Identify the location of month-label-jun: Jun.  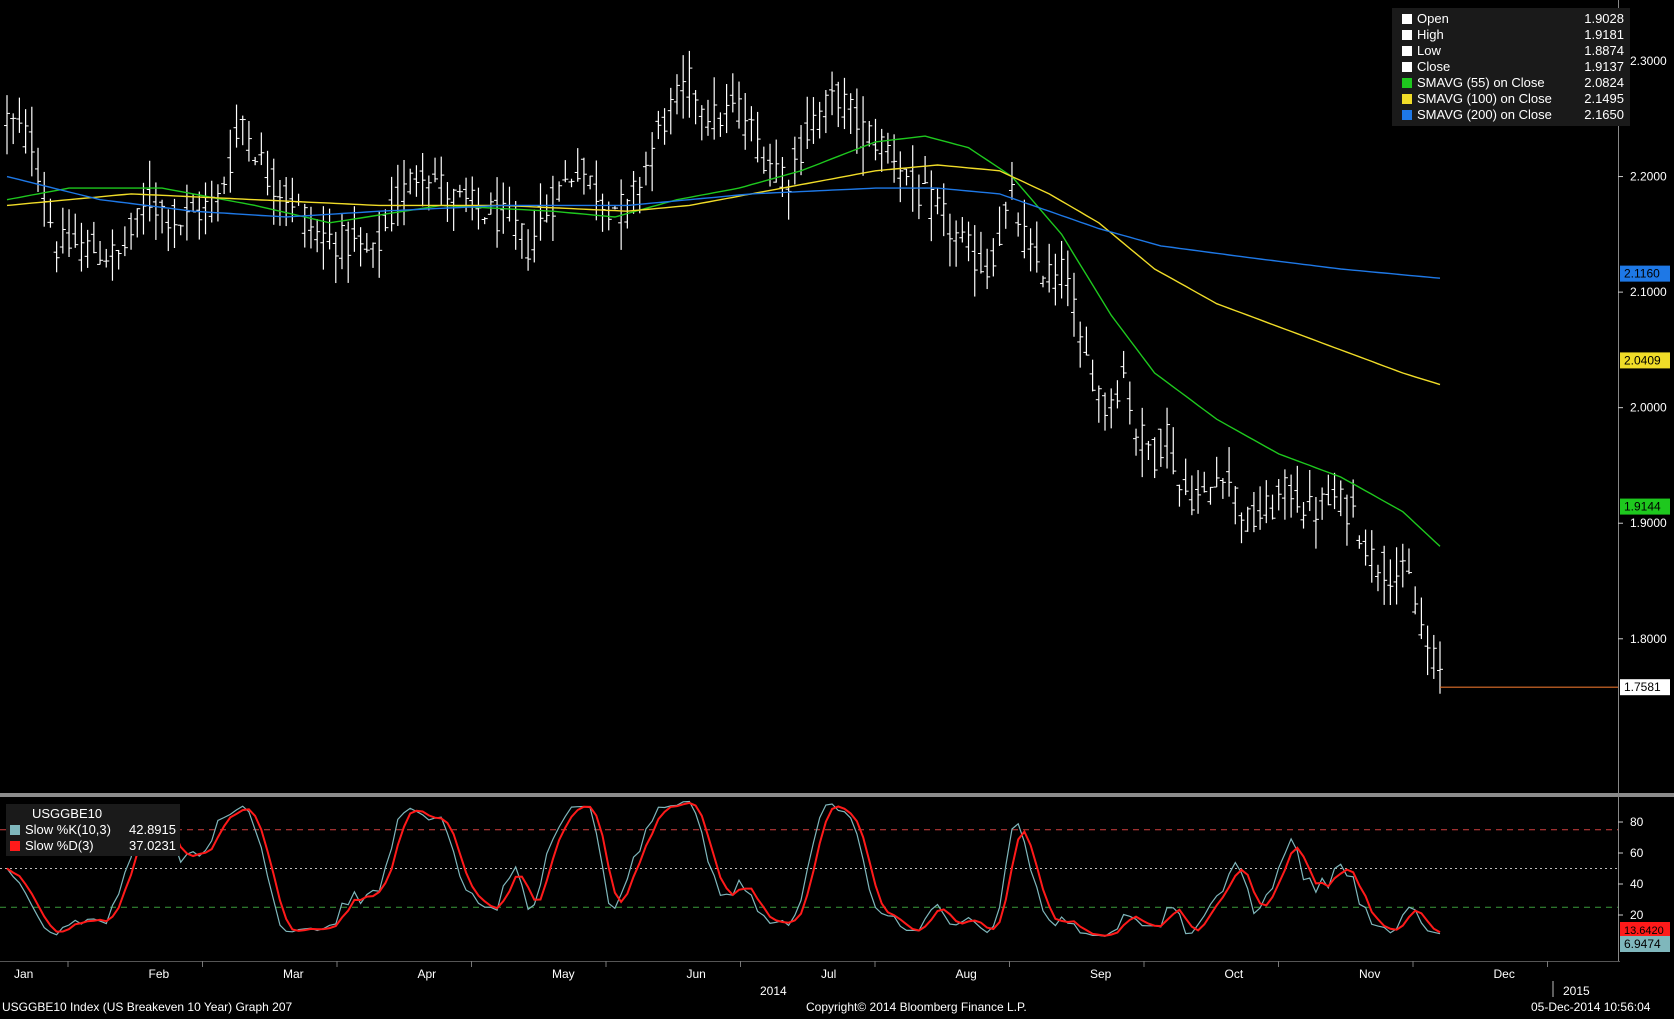
(696, 974).